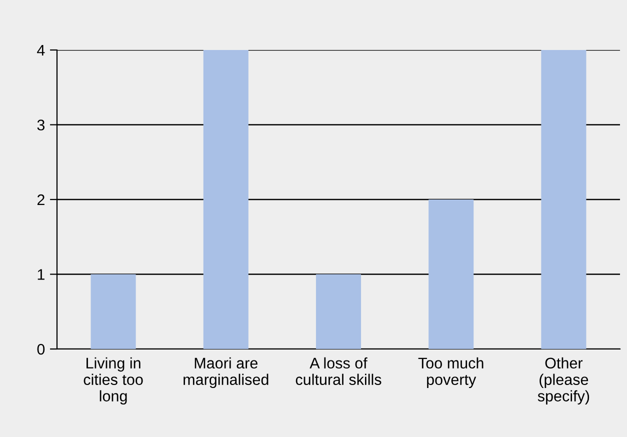  What do you see at coordinates (226, 372) in the screenshot?
I see `x-tick-label: Maori are marginalised` at bounding box center [226, 372].